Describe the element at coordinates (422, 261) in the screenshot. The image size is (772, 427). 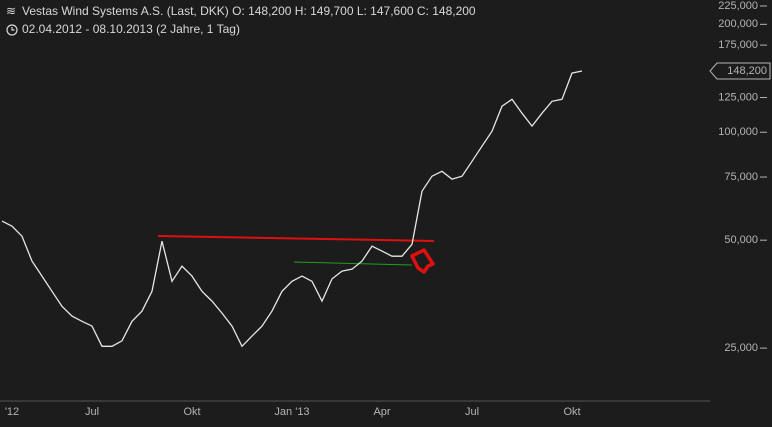
I see `arrow-marker` at that location.